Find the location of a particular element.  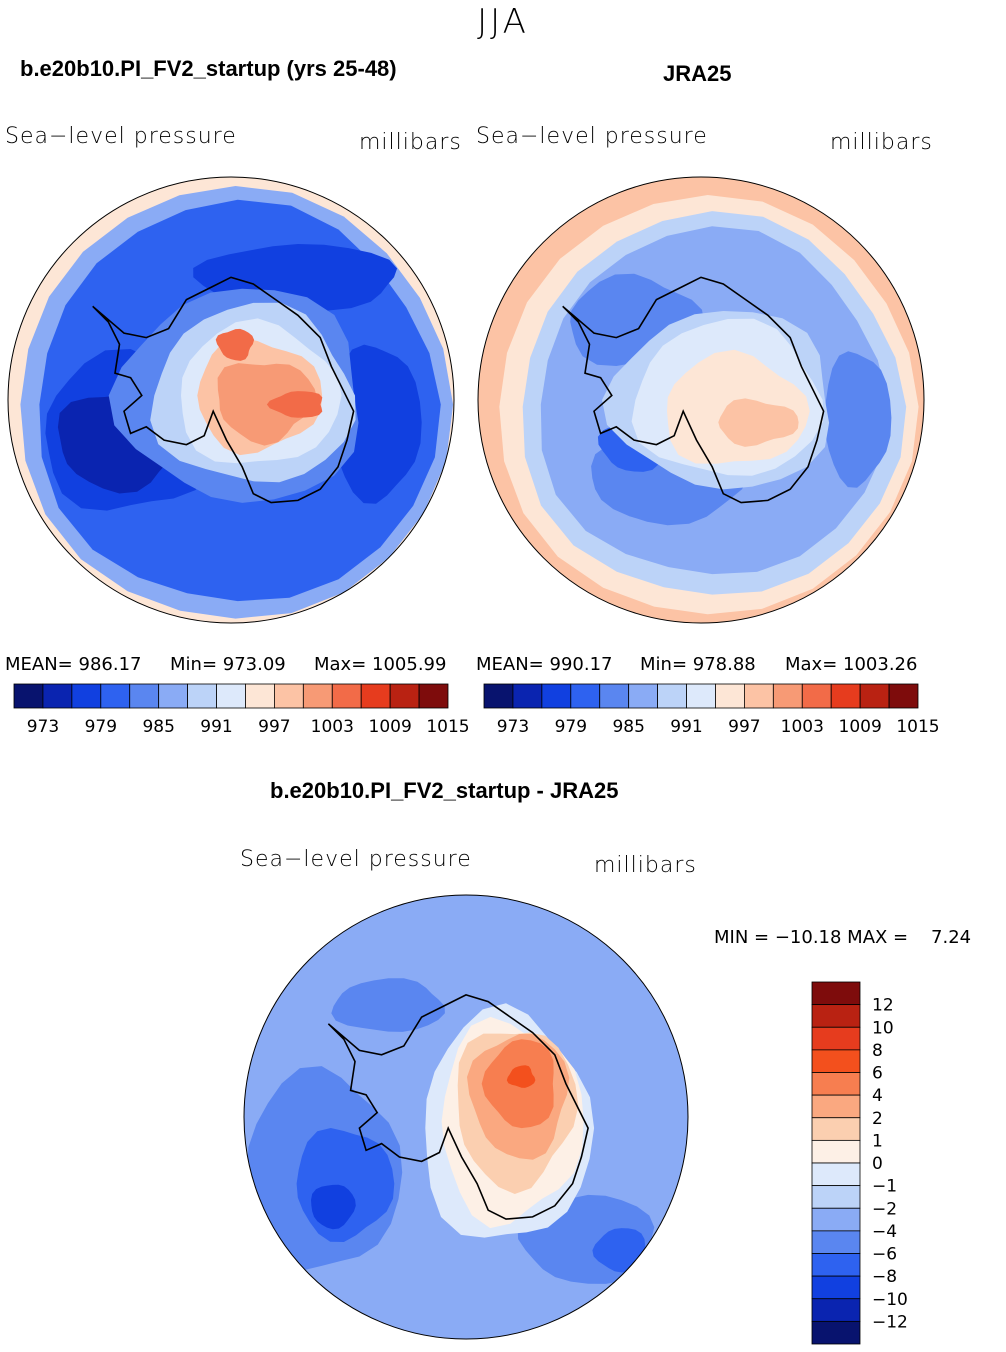

diff-colorbar-tick-label-7: 0 is located at coordinates (877, 1164).